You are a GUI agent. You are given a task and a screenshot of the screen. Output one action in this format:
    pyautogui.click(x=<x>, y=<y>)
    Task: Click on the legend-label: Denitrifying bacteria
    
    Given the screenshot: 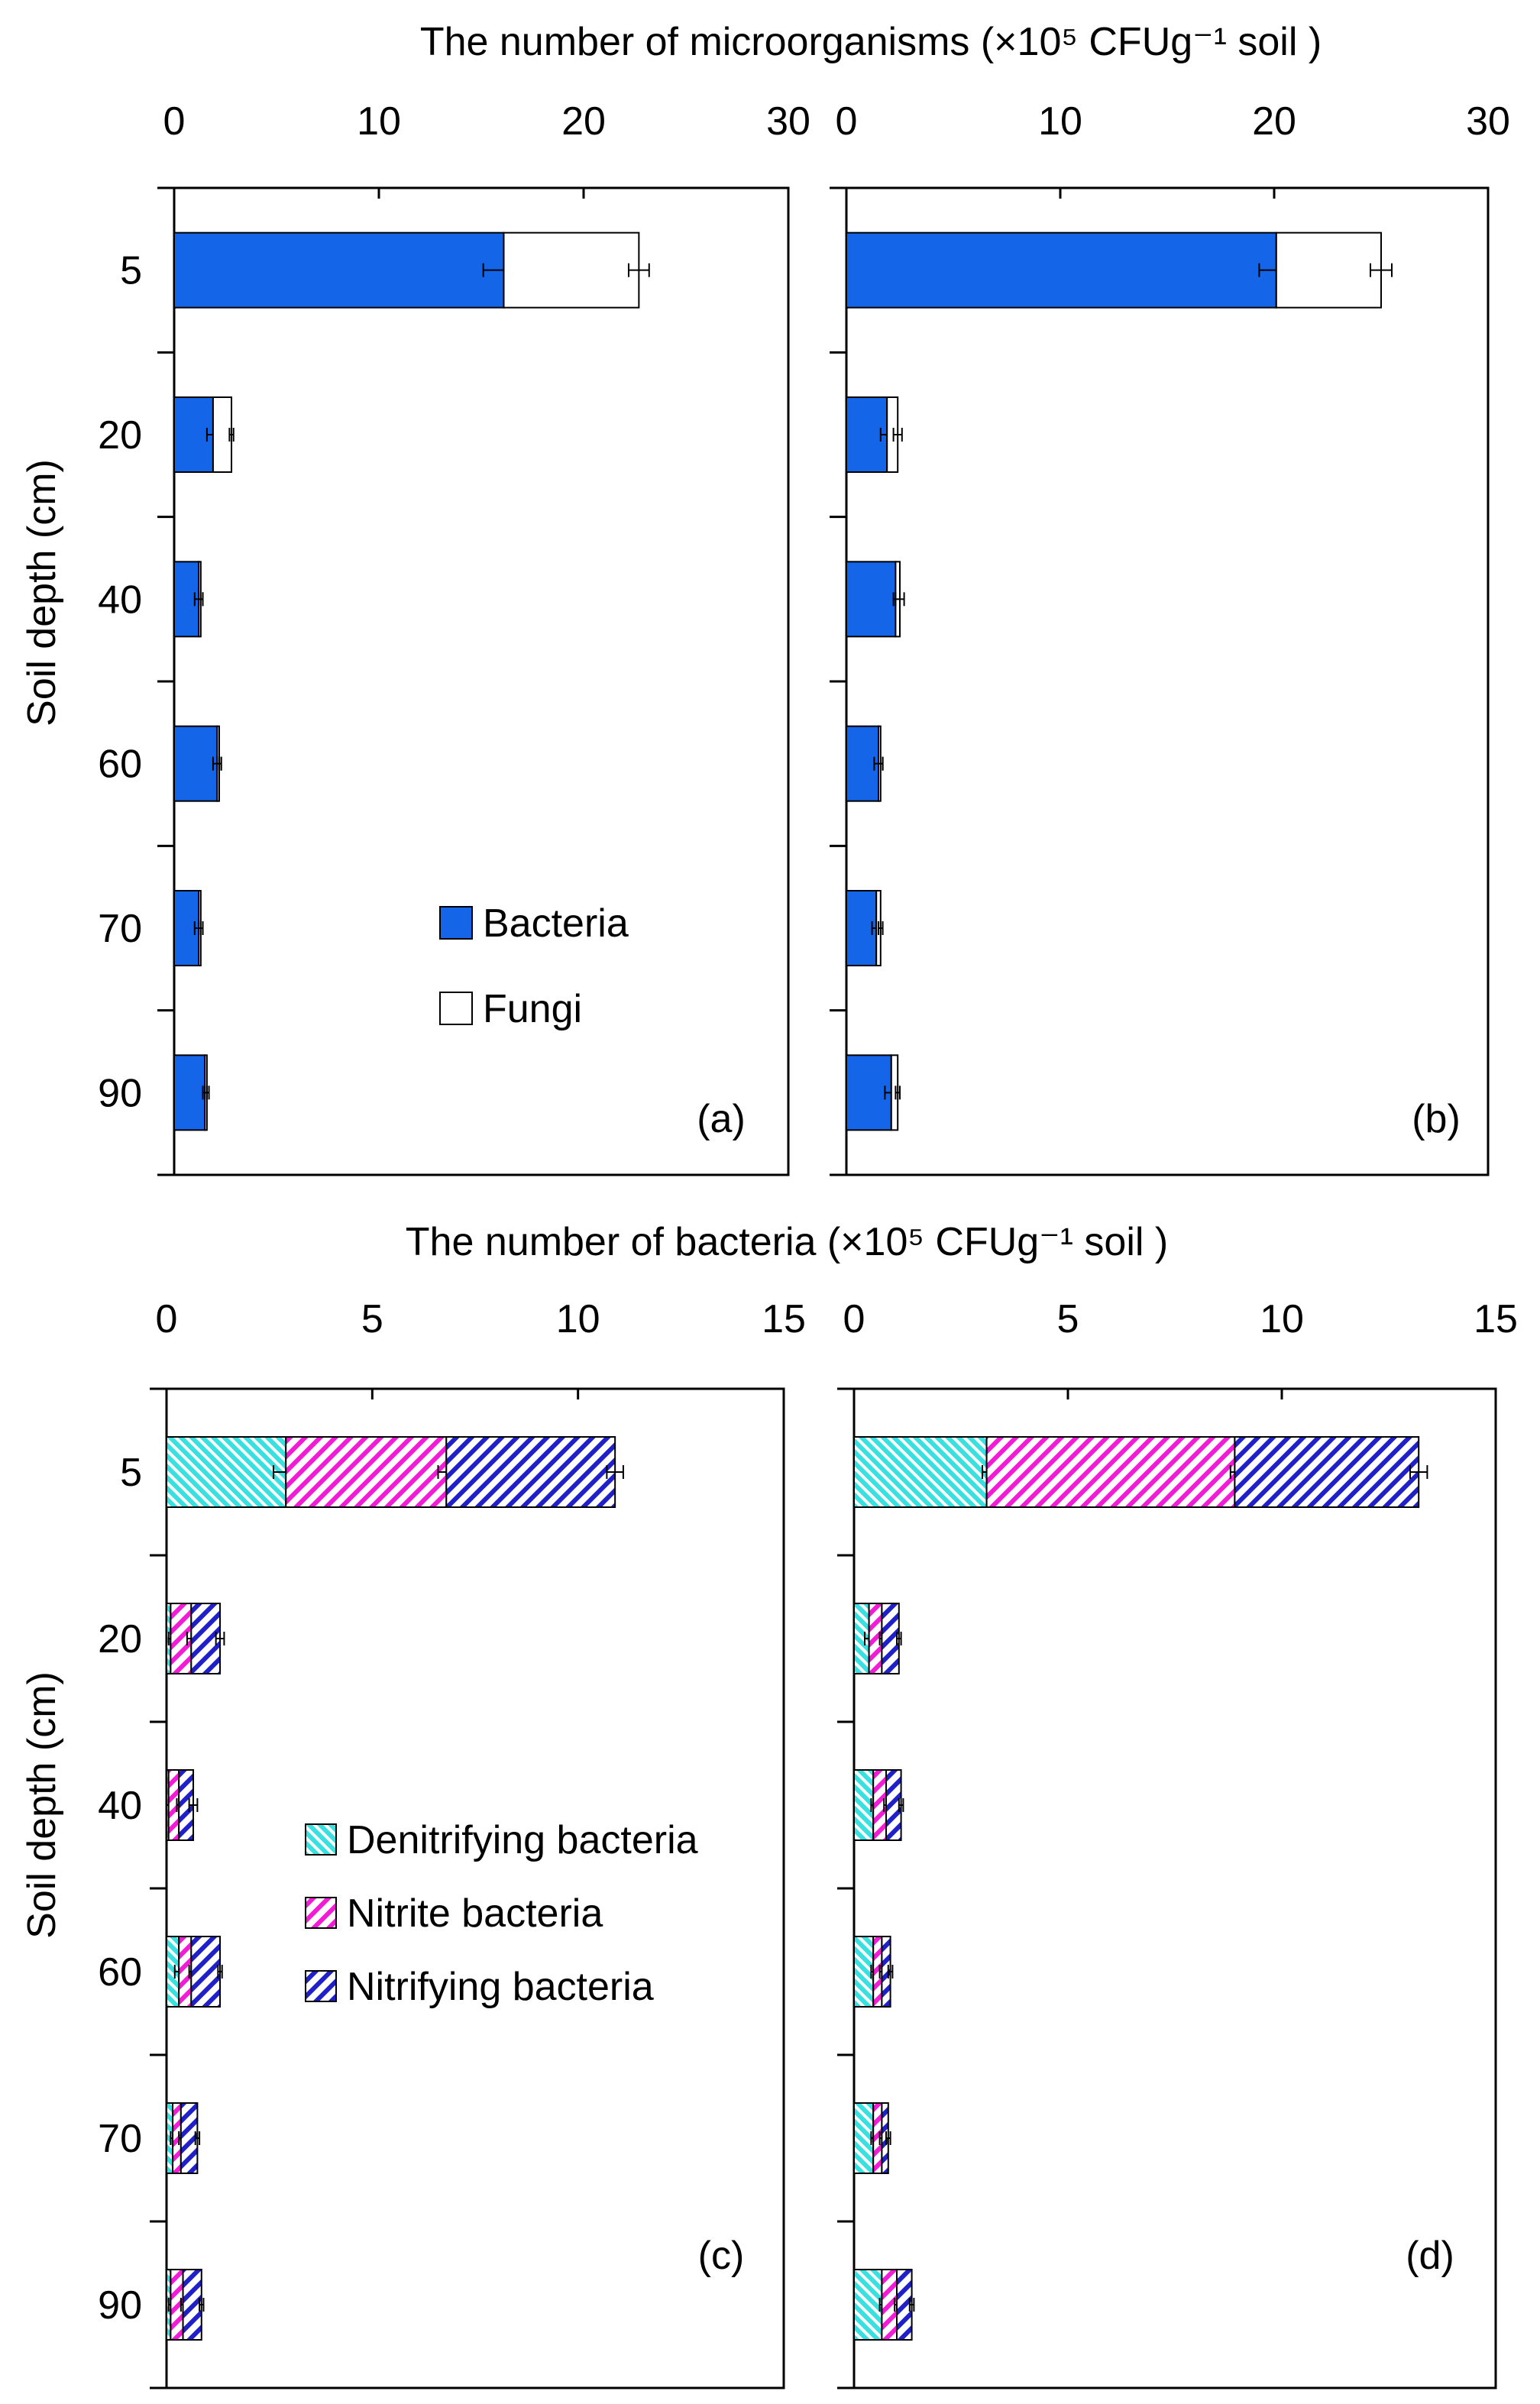 What is the action you would take?
    pyautogui.click(x=522, y=1840)
    